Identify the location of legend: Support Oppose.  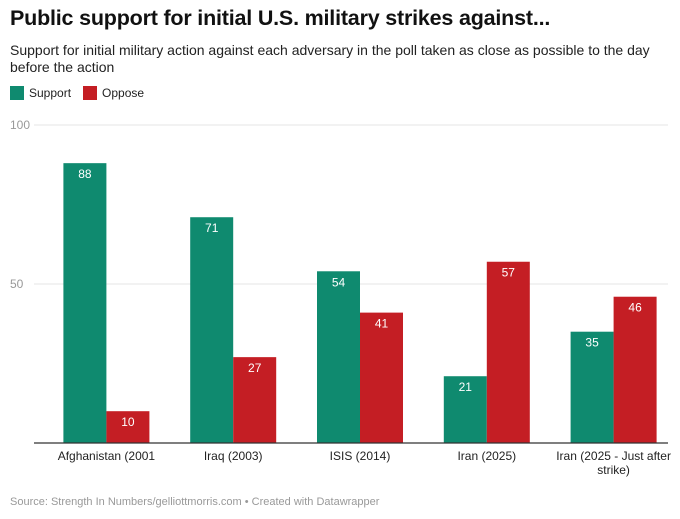
(83, 93).